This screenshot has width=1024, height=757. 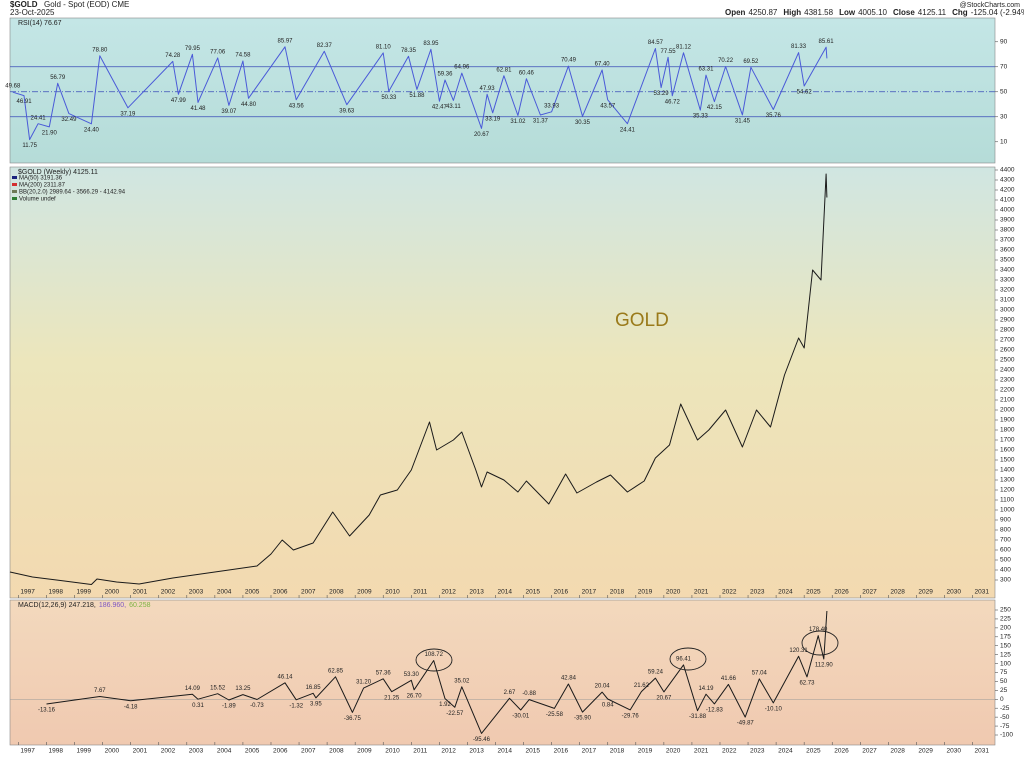 What do you see at coordinates (392, 698) in the screenshot?
I see `value-label: 21.25` at bounding box center [392, 698].